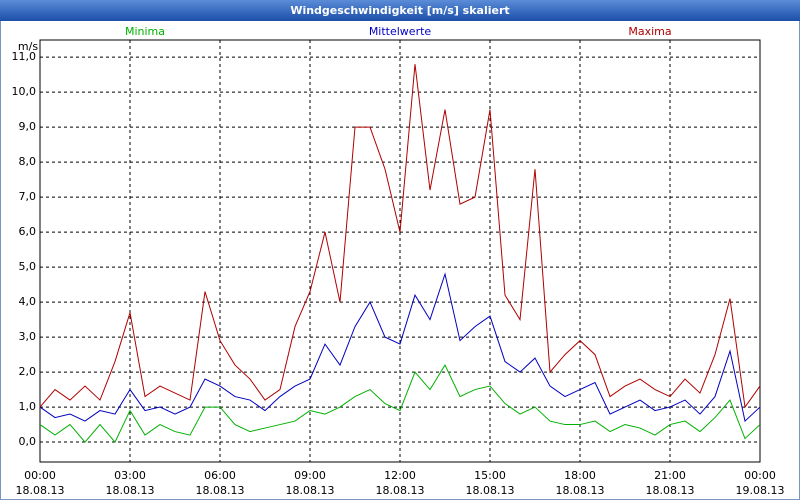 The height and width of the screenshot is (504, 800). I want to click on y-tick-label: 1,0, so click(28, 406).